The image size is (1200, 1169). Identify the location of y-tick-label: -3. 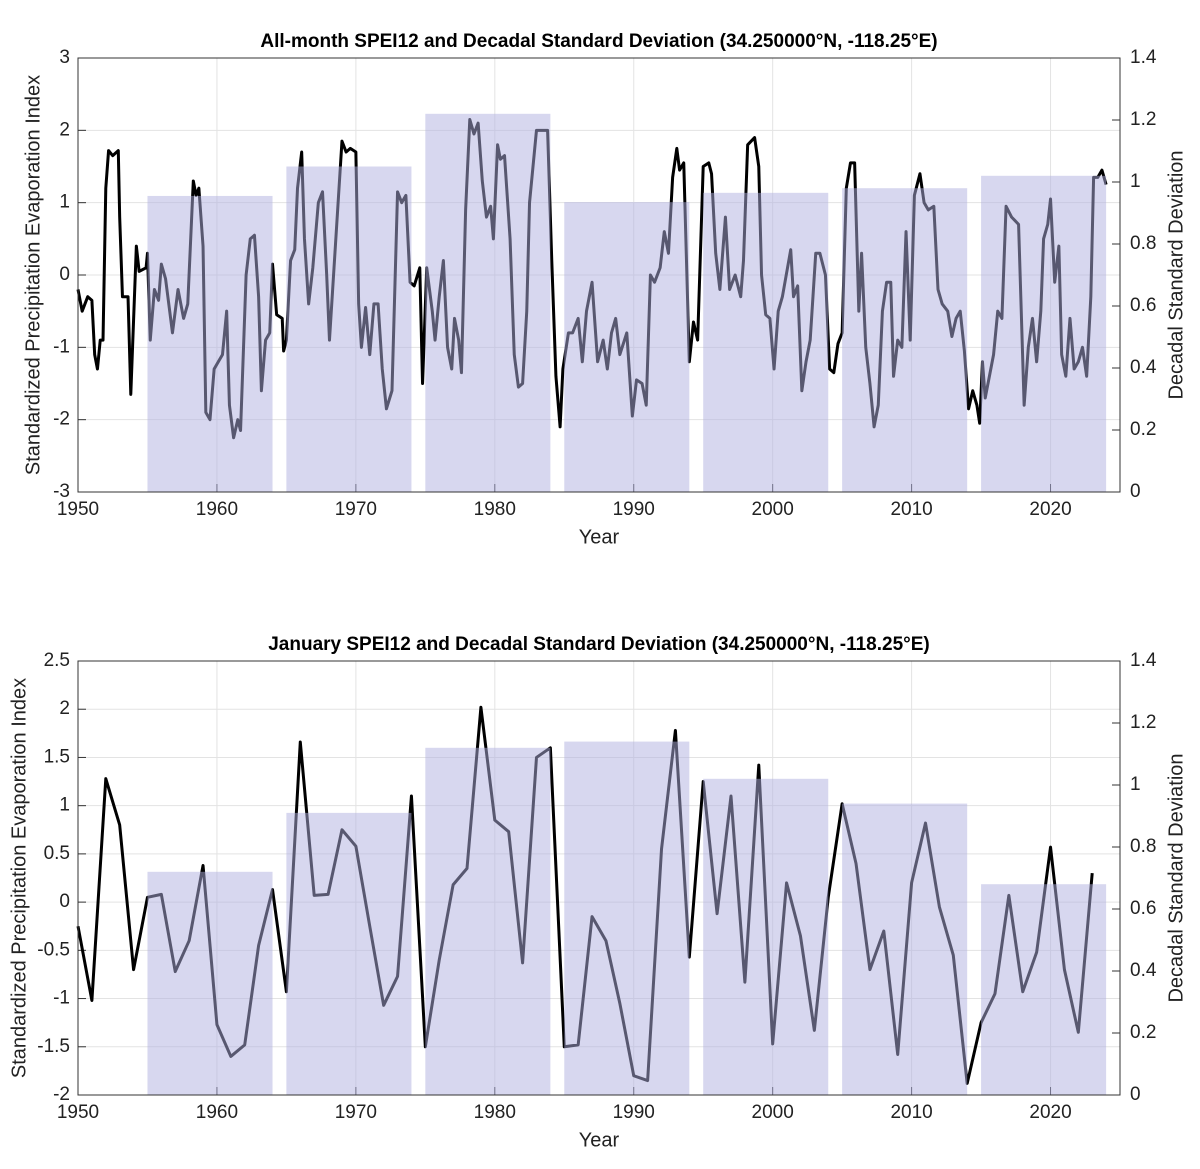
(61, 491).